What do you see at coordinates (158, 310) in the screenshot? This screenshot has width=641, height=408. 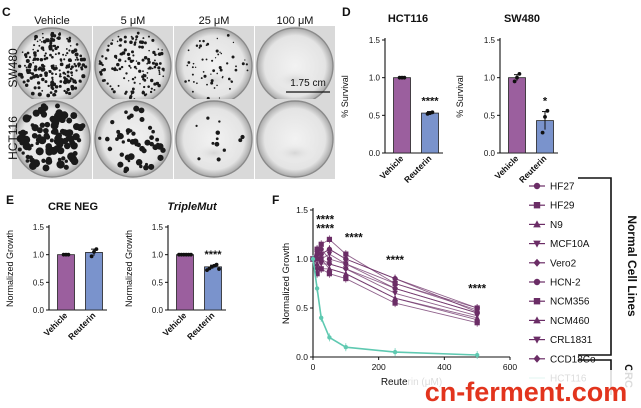 I see `y-tick-label: 0.0` at bounding box center [158, 310].